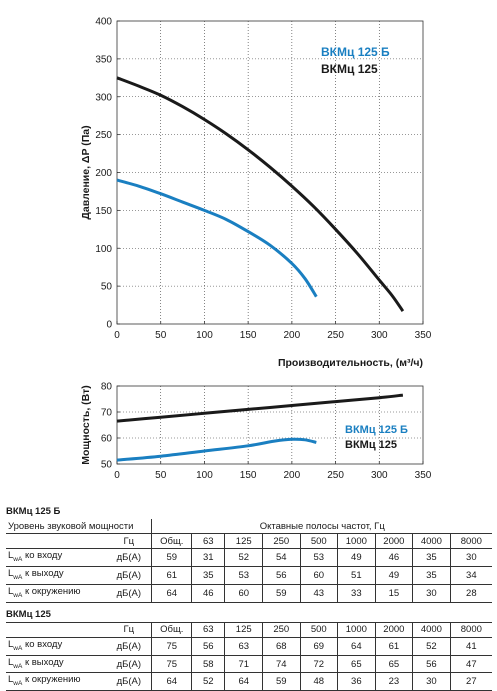  I want to click on header-label: Уровень звуковой мощности, so click(79, 526).